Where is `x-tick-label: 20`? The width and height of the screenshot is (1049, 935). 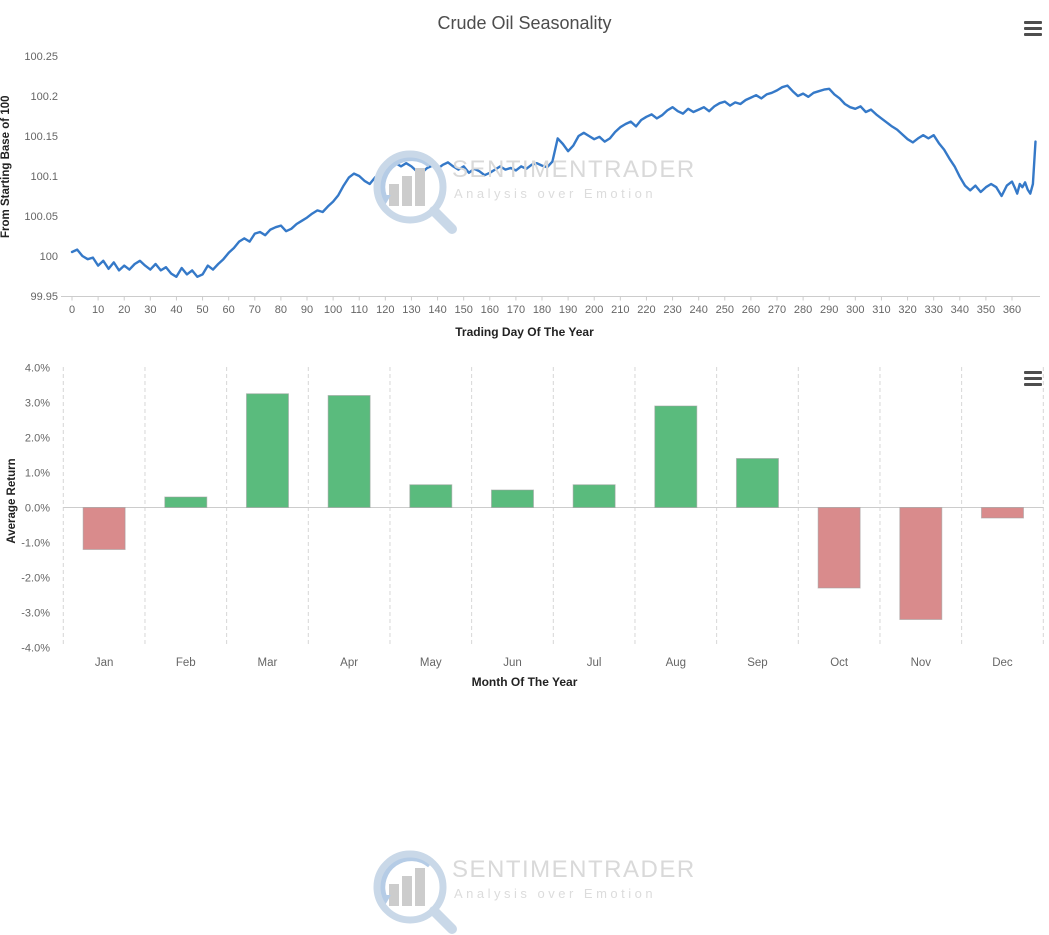 x-tick-label: 20 is located at coordinates (124, 310).